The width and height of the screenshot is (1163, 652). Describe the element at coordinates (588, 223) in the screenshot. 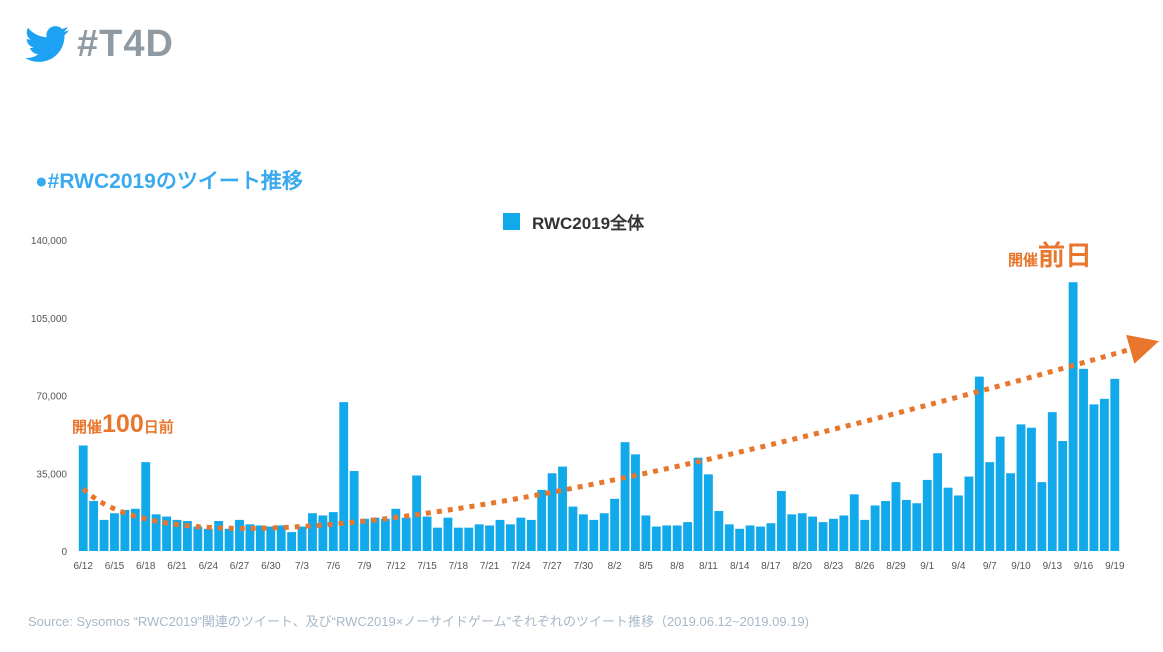

I see `legend-label: RWC2019全体` at that location.